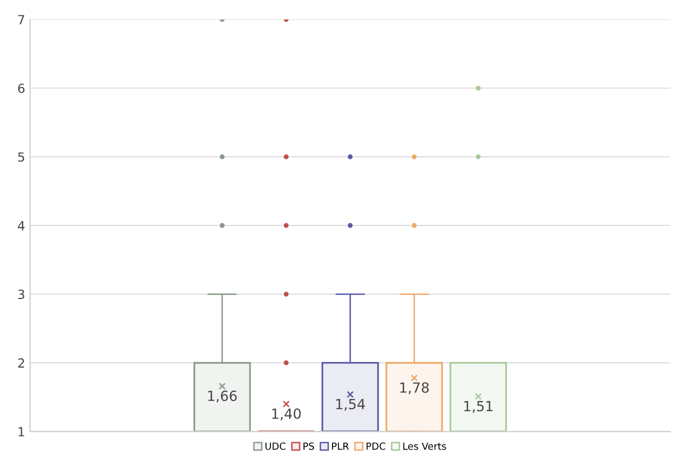  Describe the element at coordinates (21, 89) in the screenshot. I see `y-tick-label: 6` at that location.